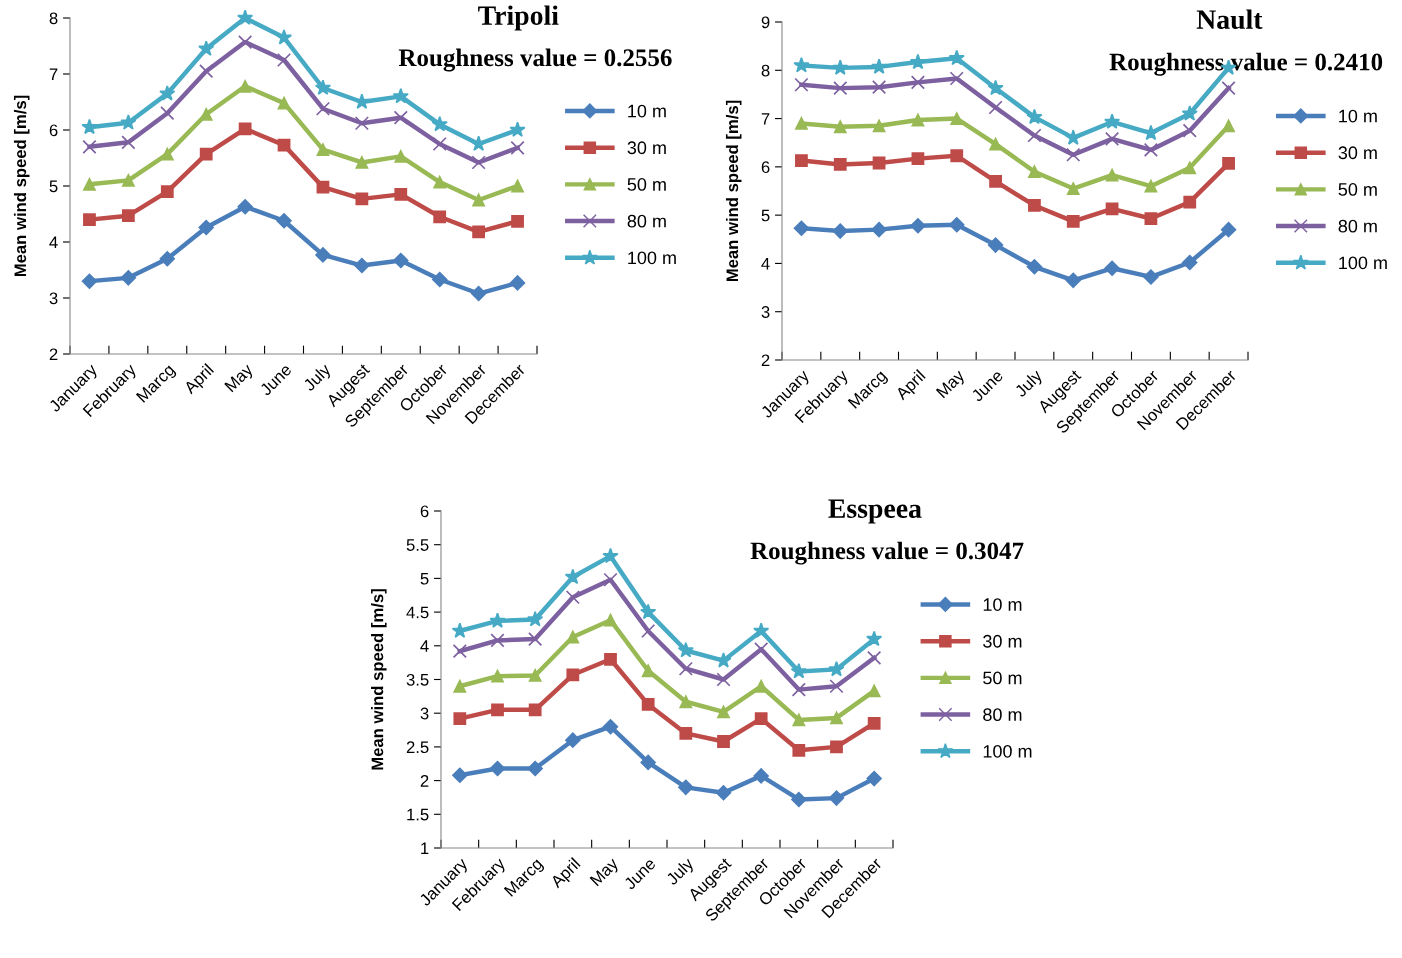  Describe the element at coordinates (425, 848) in the screenshot. I see `y-tick-label: 1` at that location.